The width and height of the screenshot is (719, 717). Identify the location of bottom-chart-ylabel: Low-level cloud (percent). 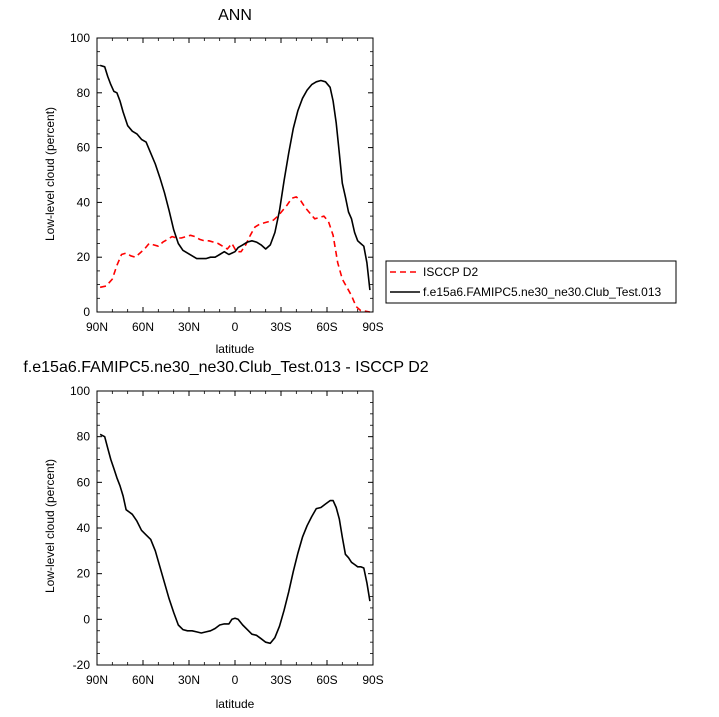
(50, 526).